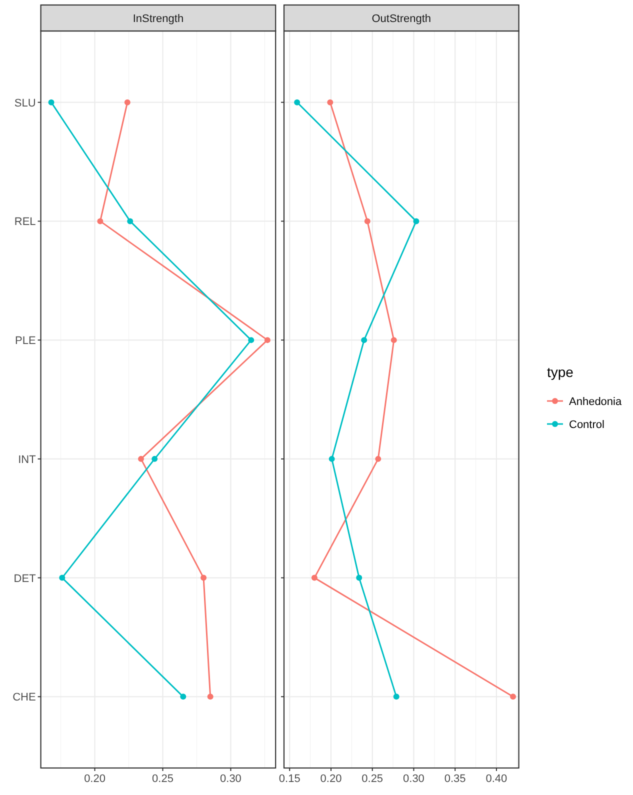  I want to click on legend-label: Anhedonia, so click(595, 402).